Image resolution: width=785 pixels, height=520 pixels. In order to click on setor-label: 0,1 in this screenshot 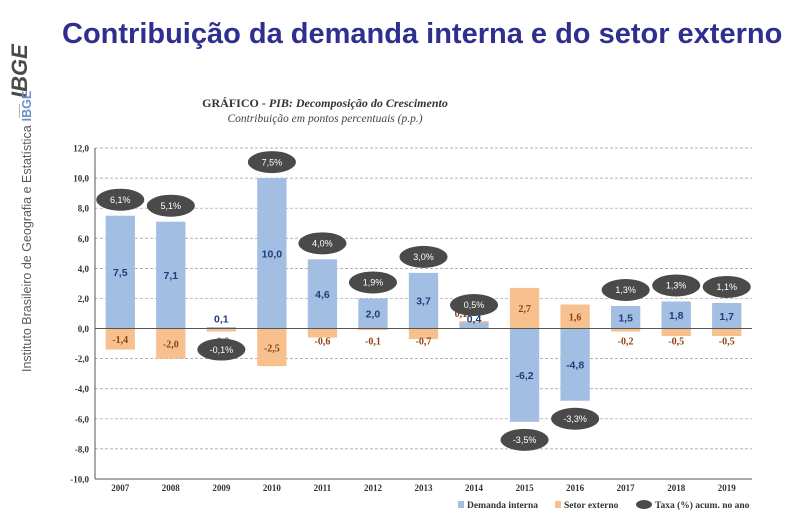, I will do `click(461, 314)`.